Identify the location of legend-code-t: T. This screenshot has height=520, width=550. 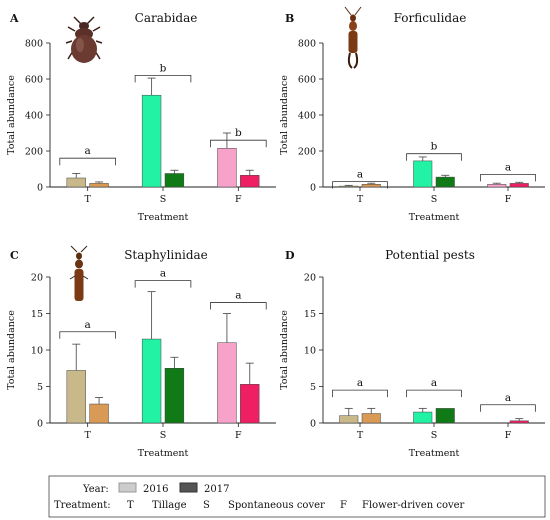
(130, 505).